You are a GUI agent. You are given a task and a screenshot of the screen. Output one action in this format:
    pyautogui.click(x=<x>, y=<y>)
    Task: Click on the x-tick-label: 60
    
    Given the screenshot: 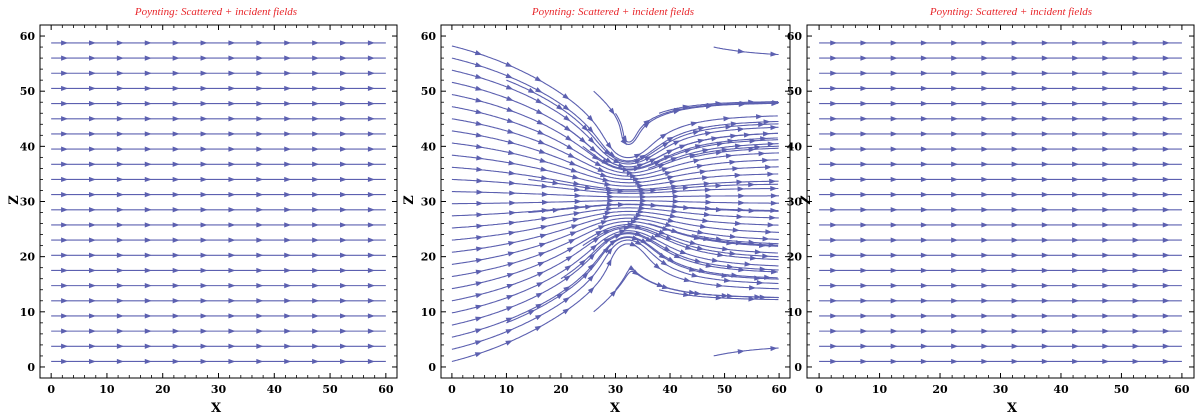 What is the action you would take?
    pyautogui.click(x=1182, y=389)
    